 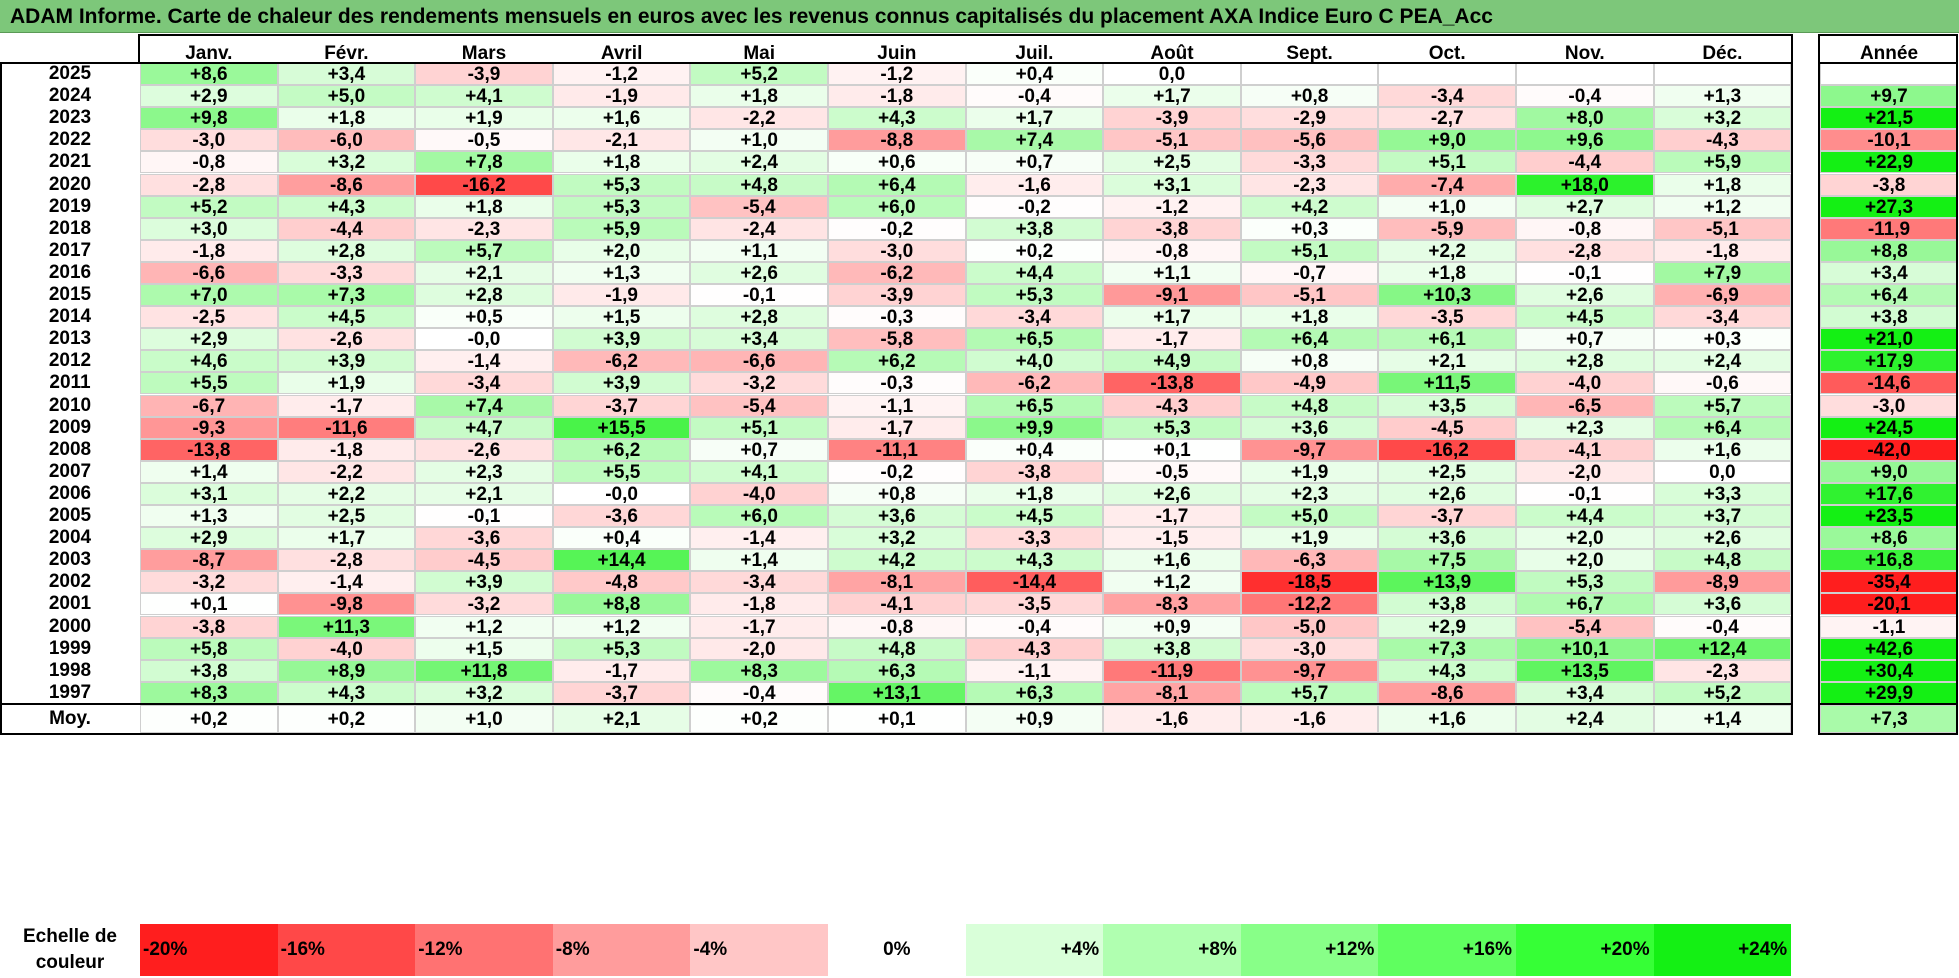 What do you see at coordinates (897, 719) in the screenshot?
I see `average-cell: +0,1` at bounding box center [897, 719].